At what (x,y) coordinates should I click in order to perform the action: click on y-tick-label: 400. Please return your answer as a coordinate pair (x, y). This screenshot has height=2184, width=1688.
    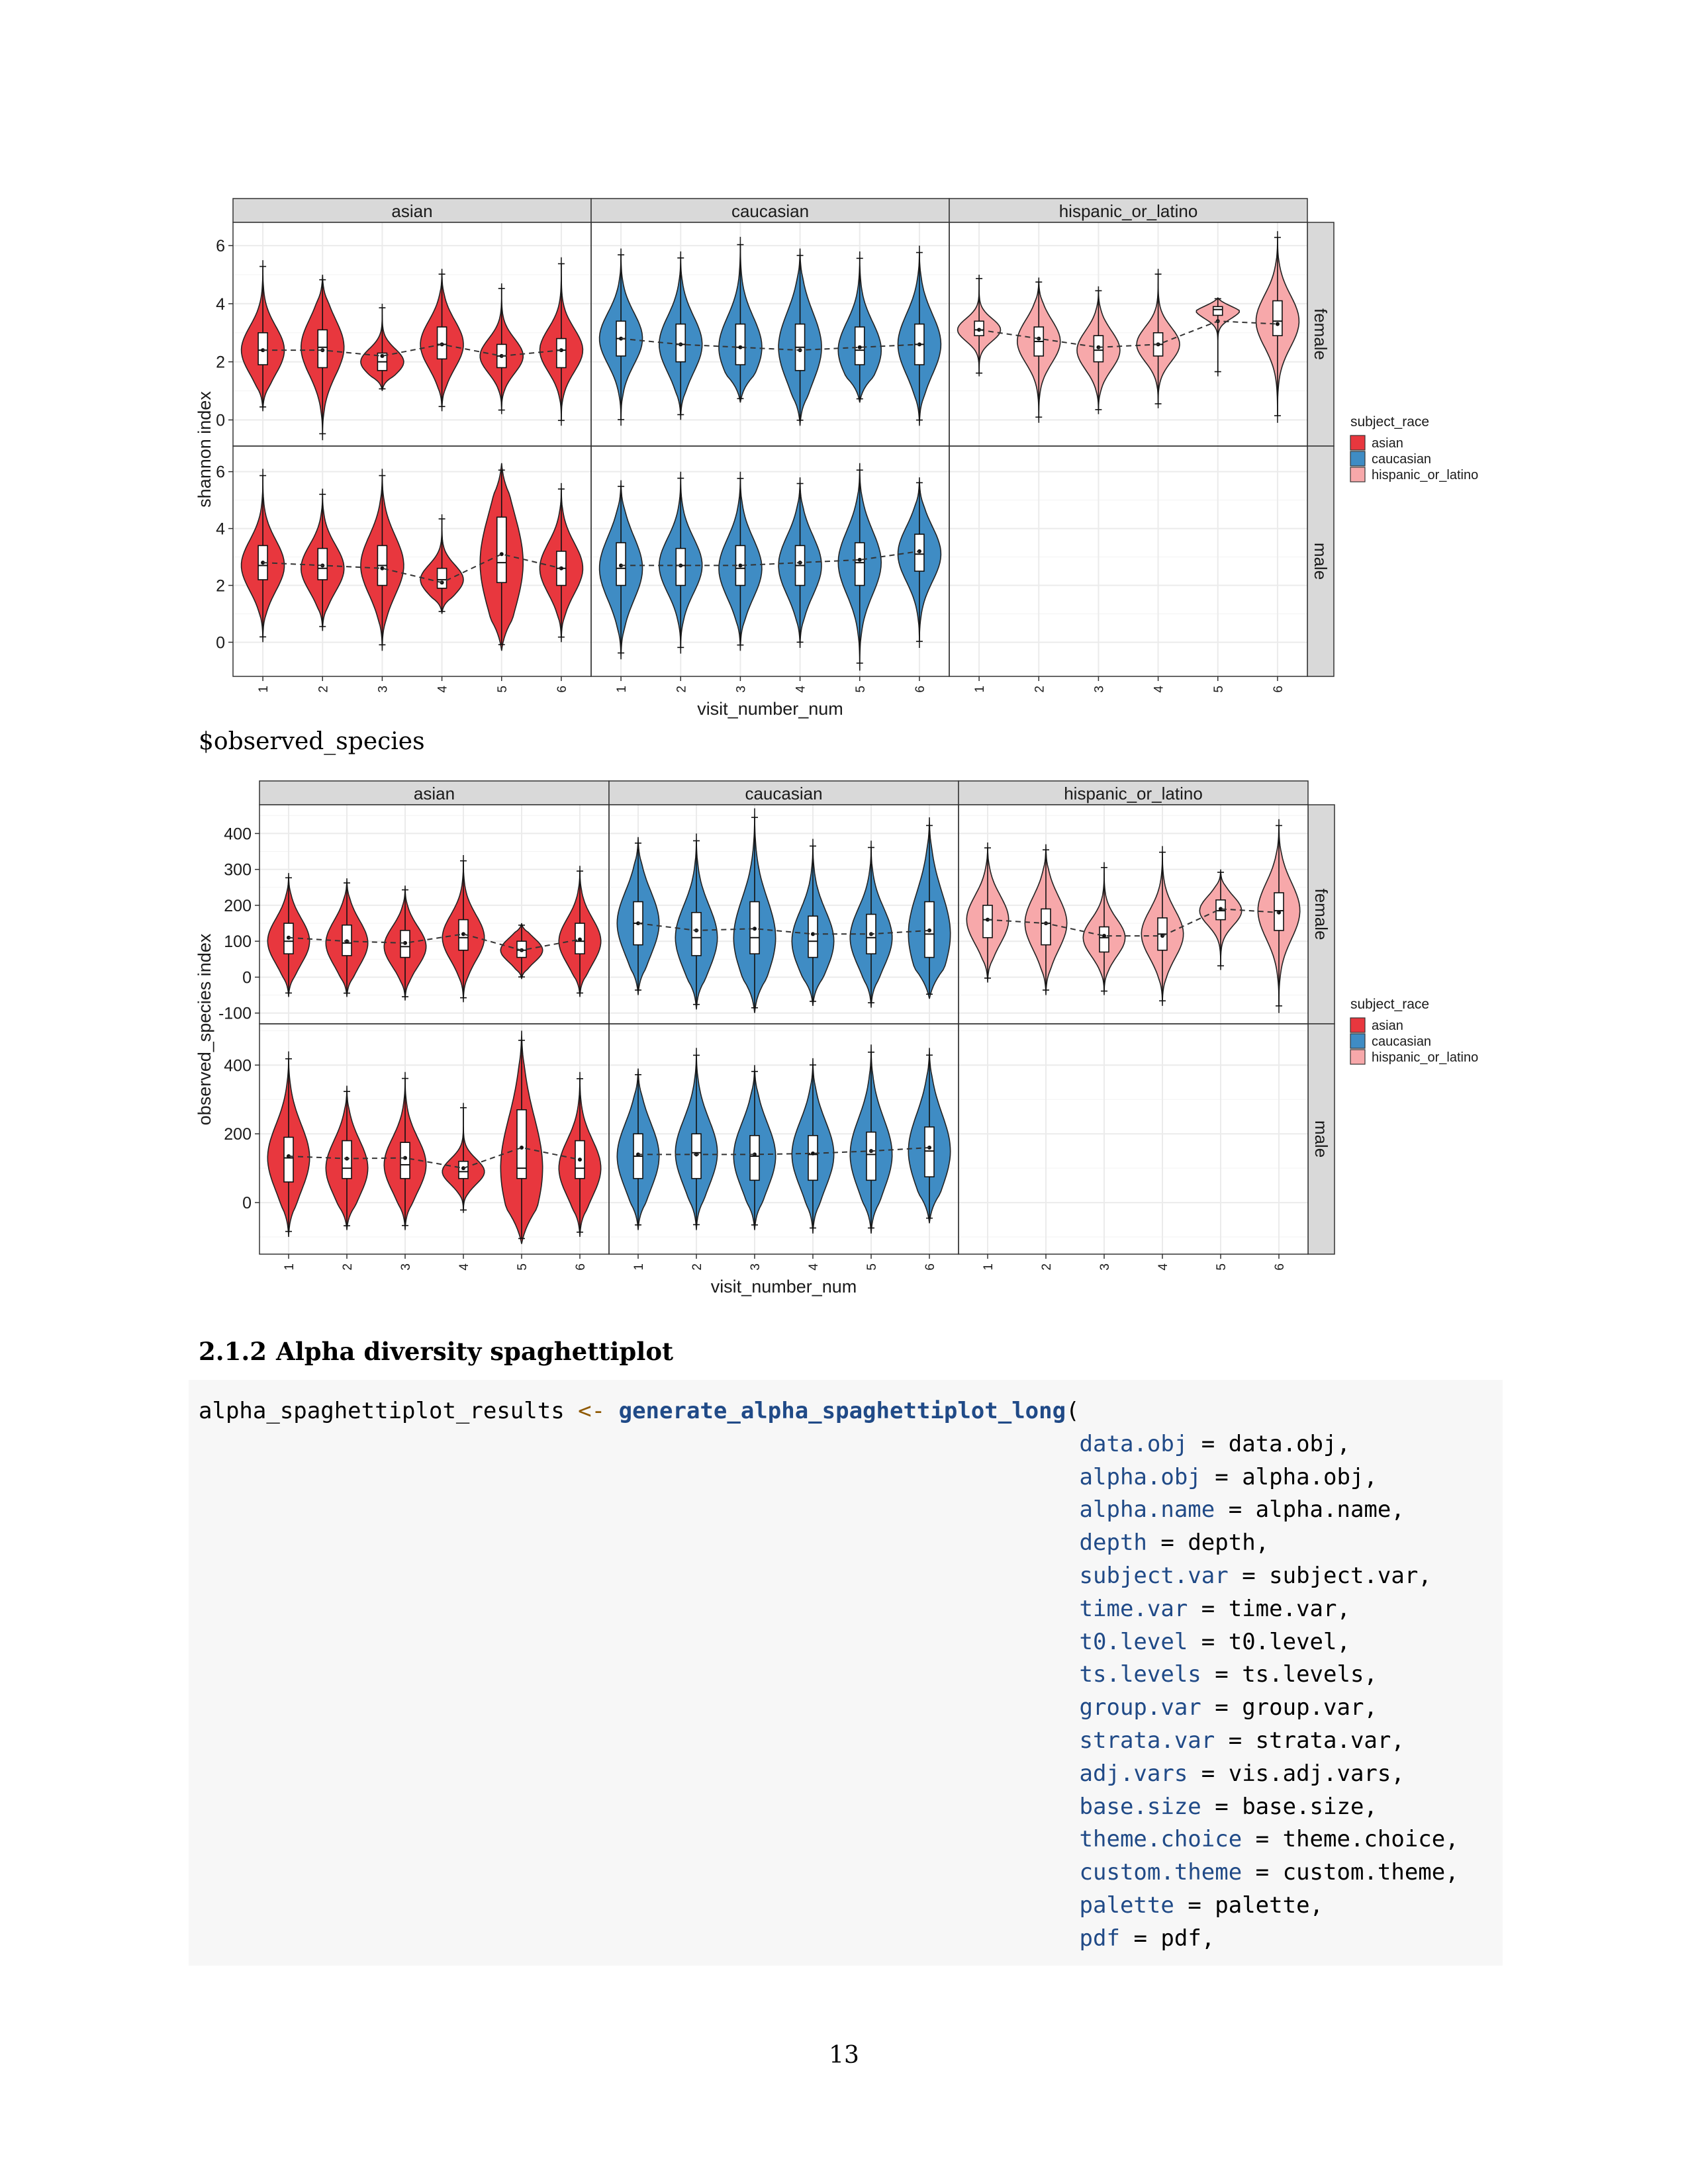
    Looking at the image, I should click on (238, 1065).